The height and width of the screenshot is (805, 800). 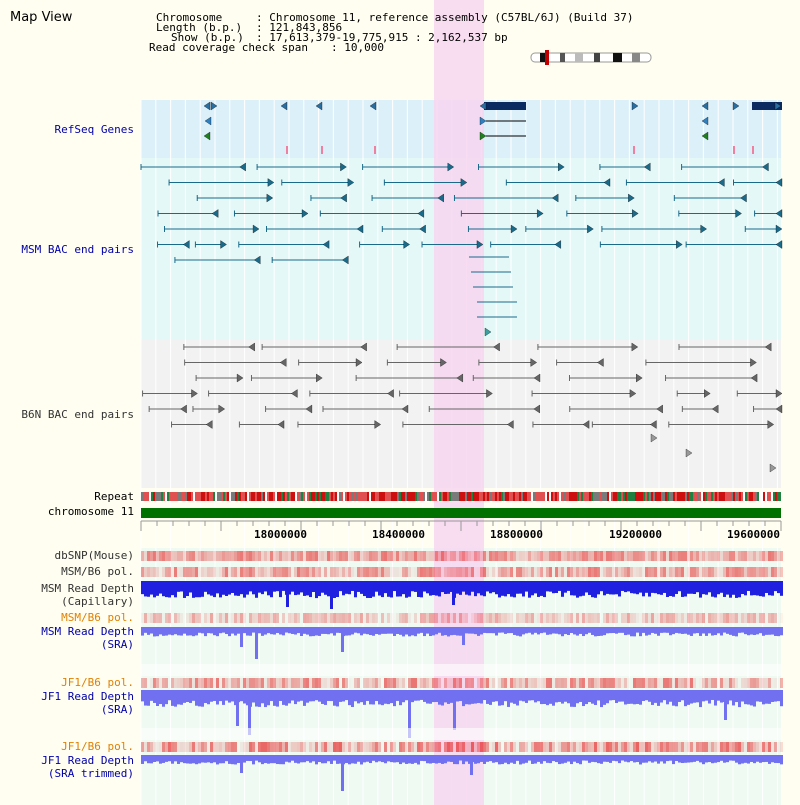 I want to click on track-label-msm-depth-capillary: MSM Read Depth, so click(x=87, y=588).